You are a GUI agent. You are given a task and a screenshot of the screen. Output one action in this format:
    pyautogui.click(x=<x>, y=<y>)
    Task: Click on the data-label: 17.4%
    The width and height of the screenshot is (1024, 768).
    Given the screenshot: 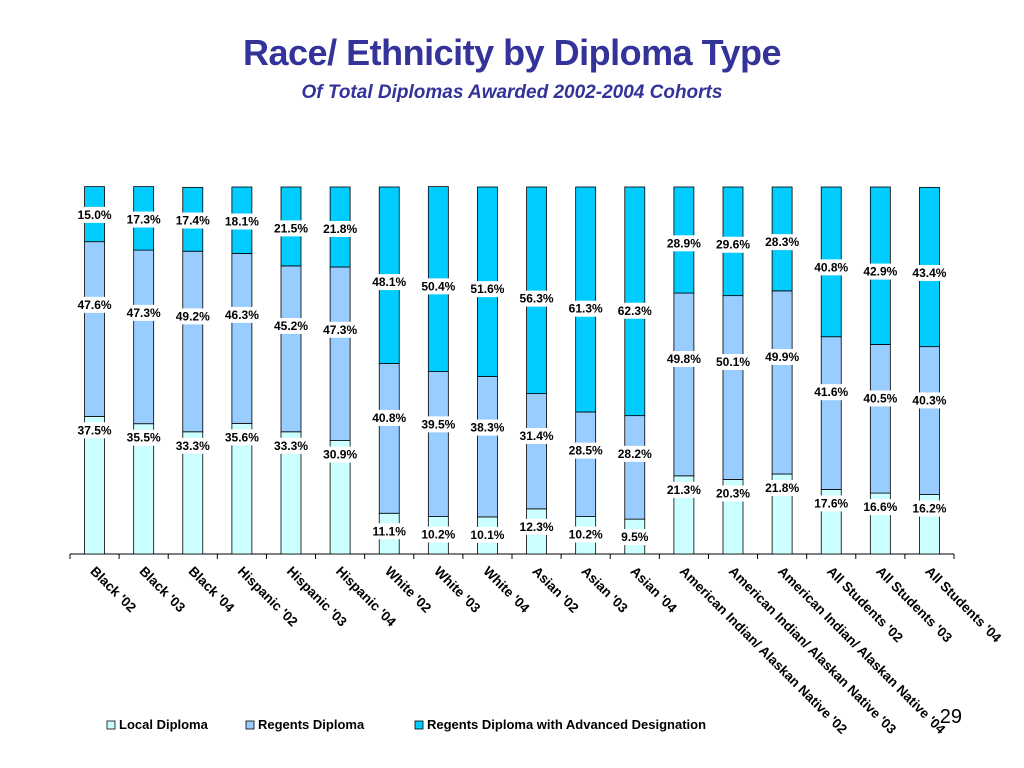 What is the action you would take?
    pyautogui.click(x=193, y=220)
    